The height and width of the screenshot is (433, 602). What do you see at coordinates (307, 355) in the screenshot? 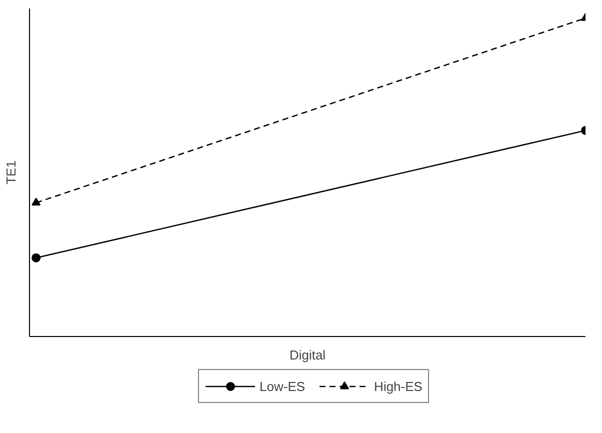
I see `x-axis-title: Digital` at bounding box center [307, 355].